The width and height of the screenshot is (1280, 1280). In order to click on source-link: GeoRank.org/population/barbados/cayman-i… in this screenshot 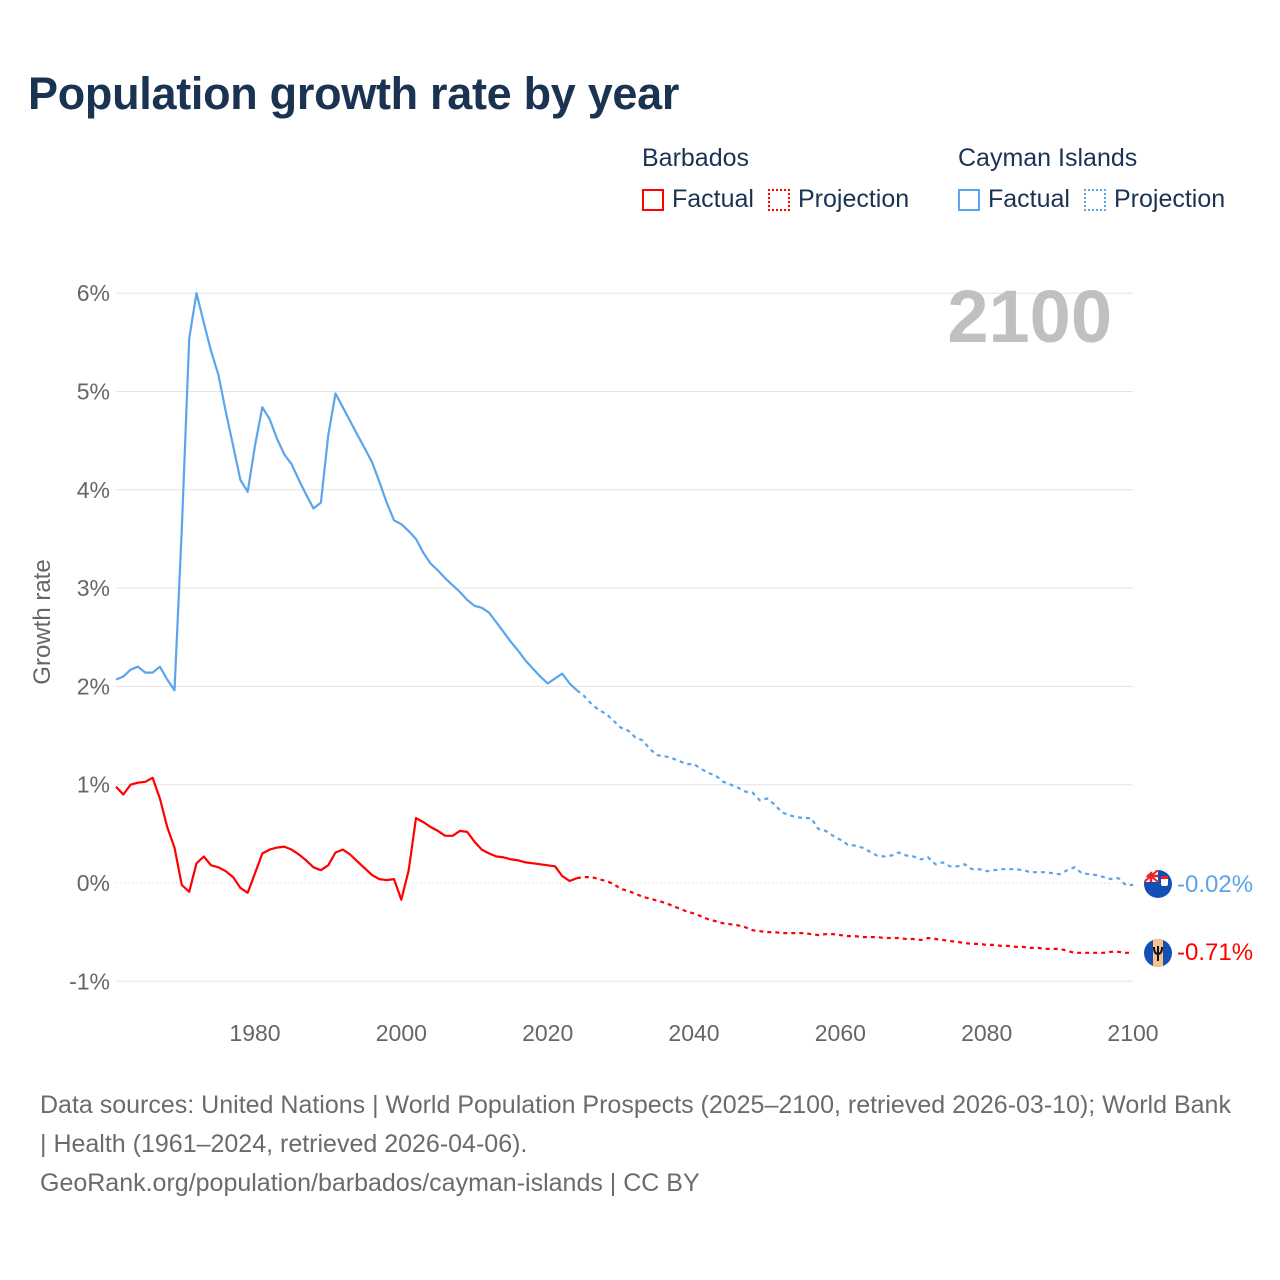, I will do `click(370, 1183)`.